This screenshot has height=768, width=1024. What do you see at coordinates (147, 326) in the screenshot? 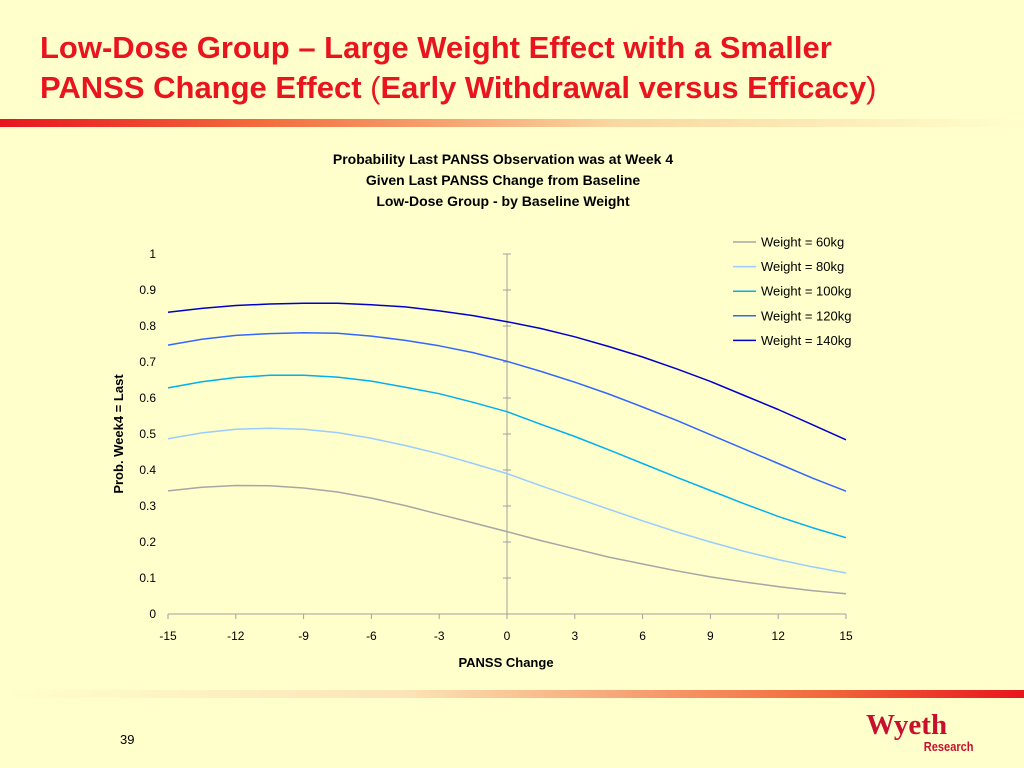
I see `y-tick-label: 0.8` at bounding box center [147, 326].